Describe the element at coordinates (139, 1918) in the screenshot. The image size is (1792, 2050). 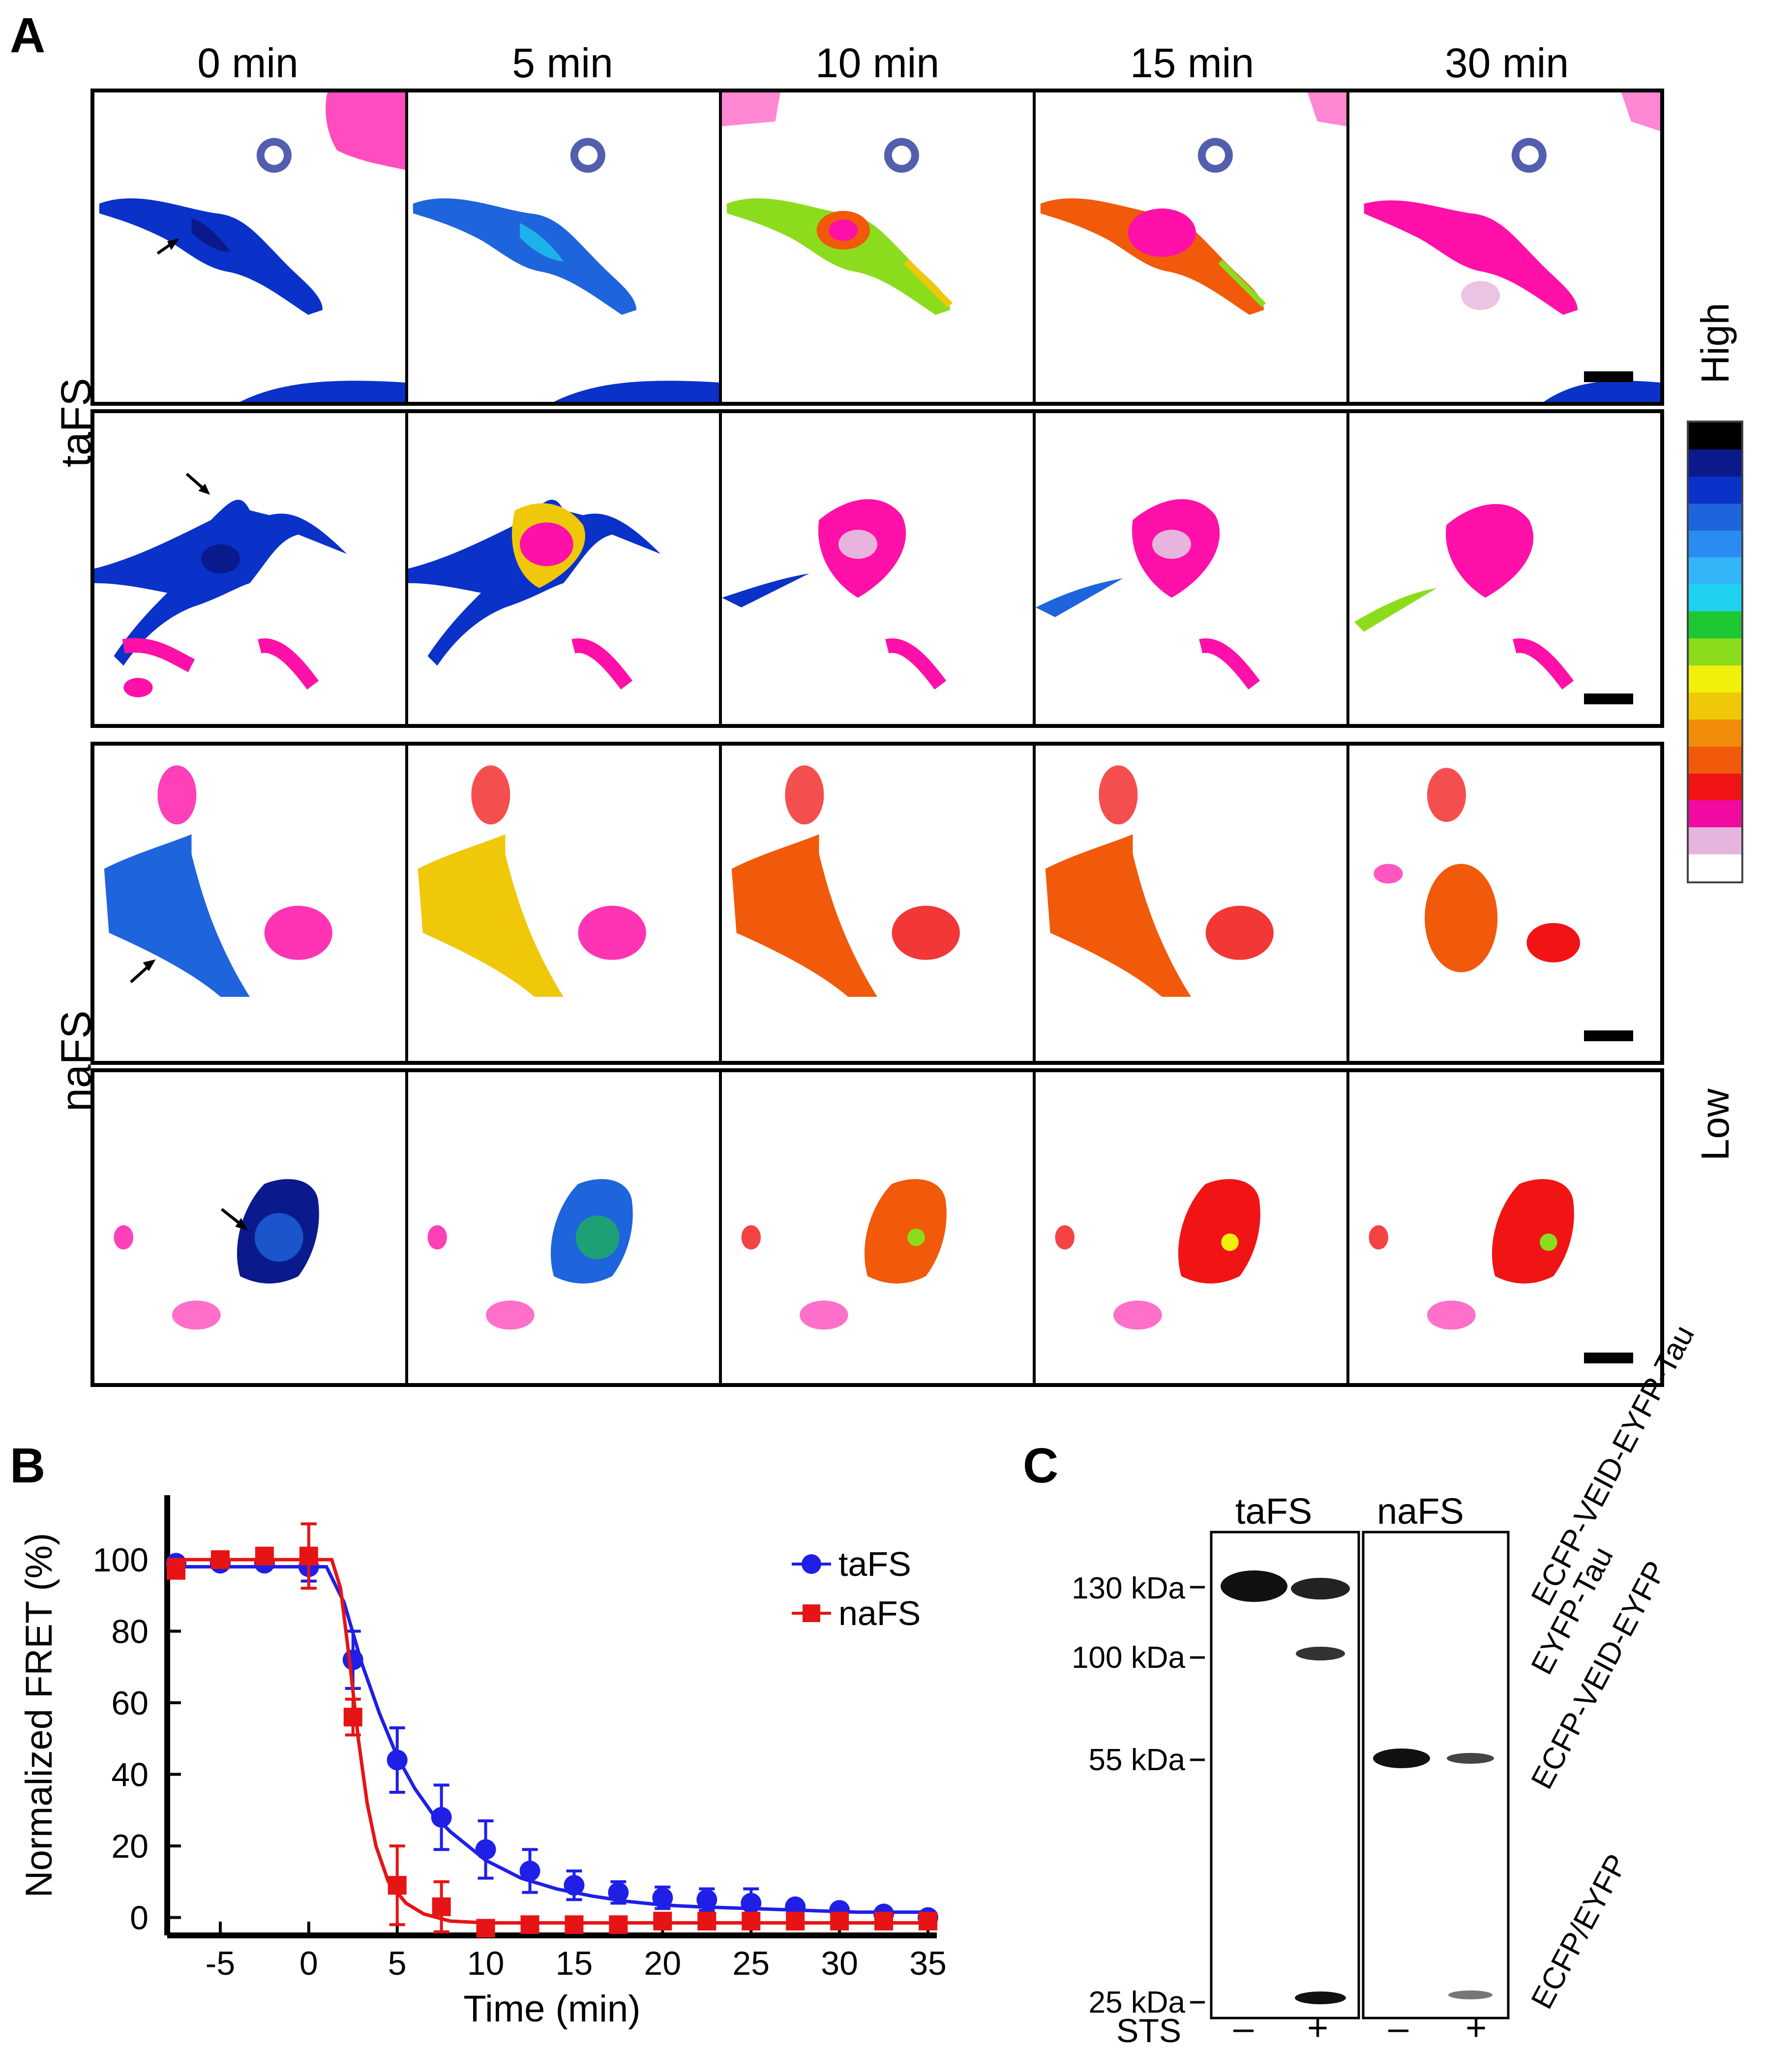
I see `y-tick-label: 0` at that location.